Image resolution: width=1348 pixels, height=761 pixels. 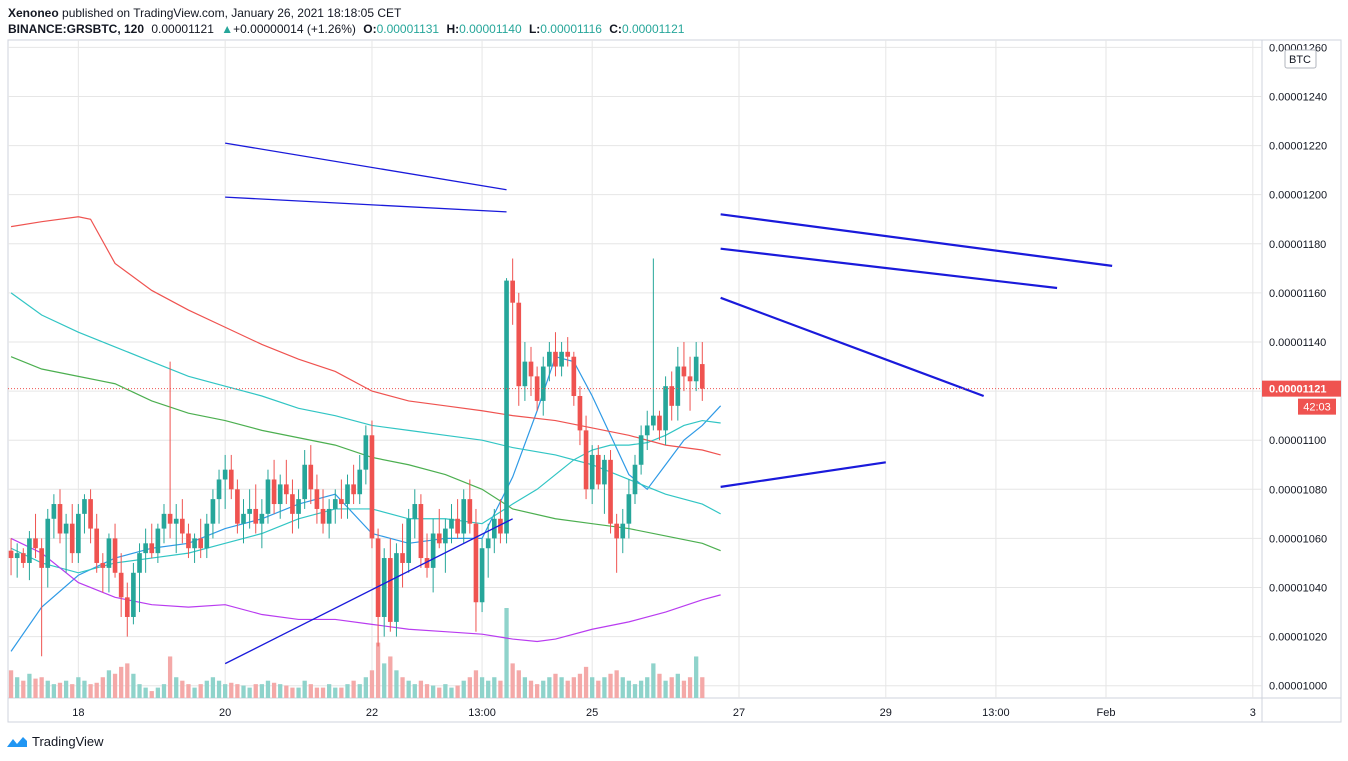 What do you see at coordinates (490, 29) in the screenshot?
I see `high-value: 0.00001140` at bounding box center [490, 29].